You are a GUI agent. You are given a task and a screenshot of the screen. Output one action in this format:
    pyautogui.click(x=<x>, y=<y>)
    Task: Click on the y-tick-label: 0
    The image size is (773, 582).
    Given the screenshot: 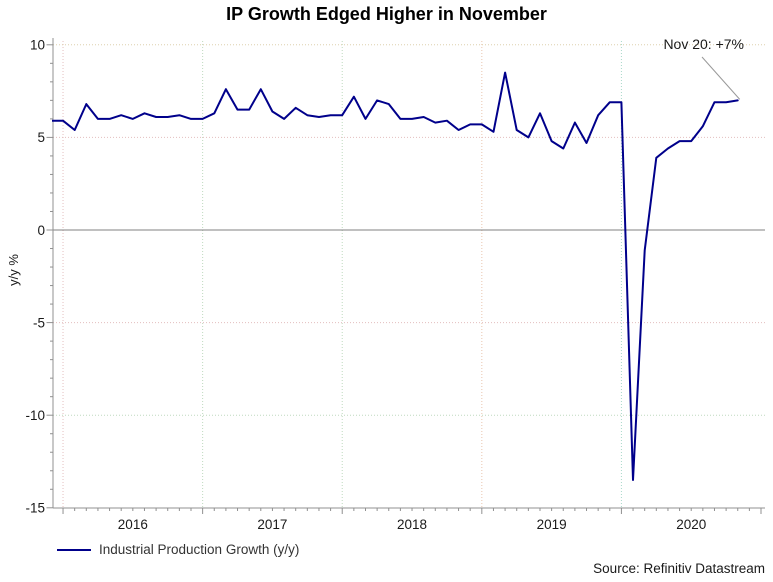 What is the action you would take?
    pyautogui.click(x=41, y=230)
    